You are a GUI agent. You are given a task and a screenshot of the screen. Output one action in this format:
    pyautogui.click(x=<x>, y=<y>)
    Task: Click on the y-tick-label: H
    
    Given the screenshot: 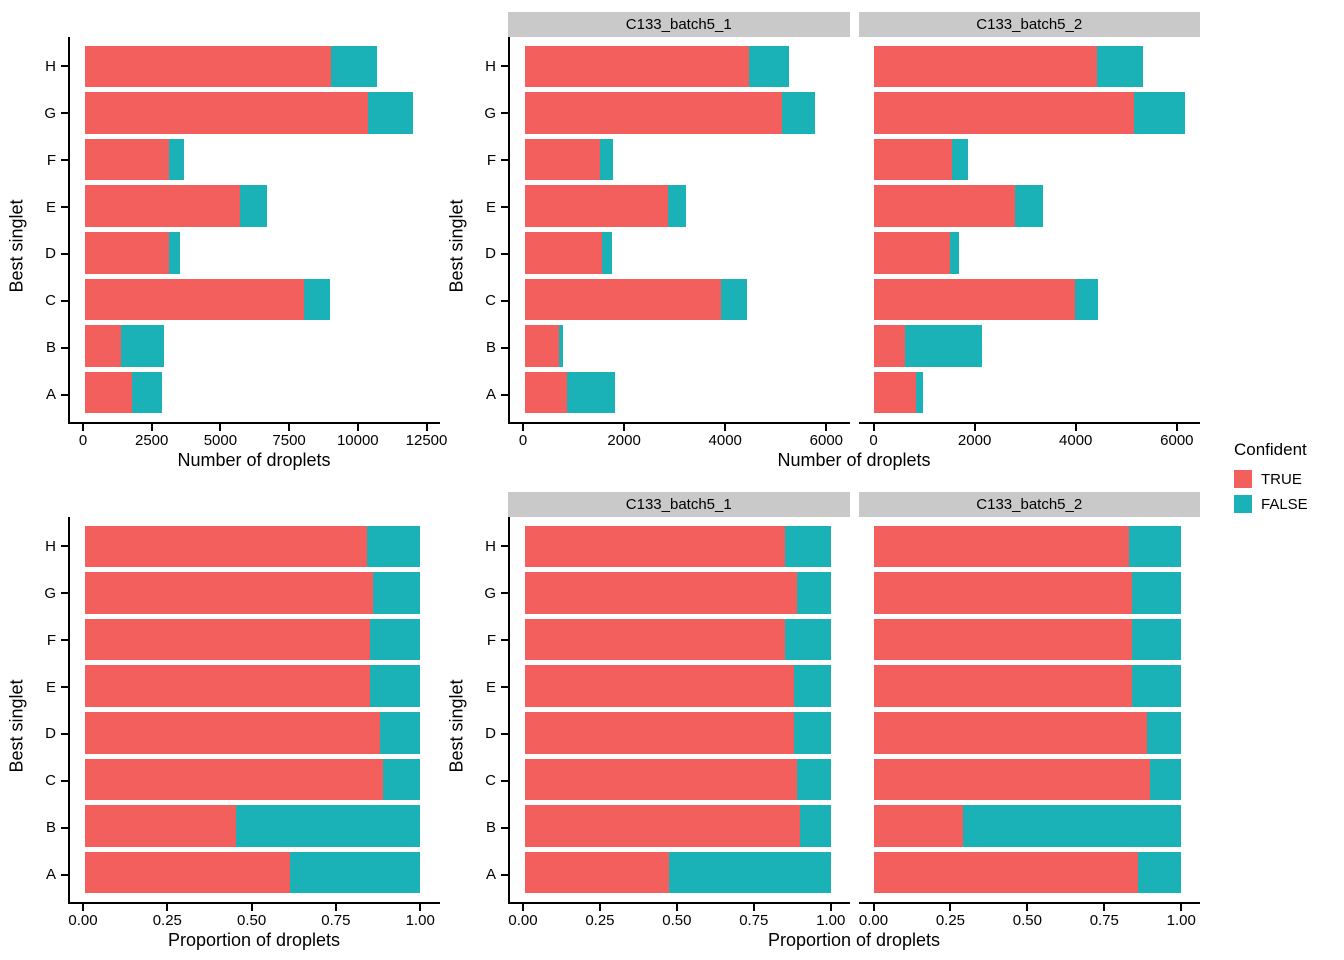 What is the action you would take?
    pyautogui.click(x=490, y=546)
    